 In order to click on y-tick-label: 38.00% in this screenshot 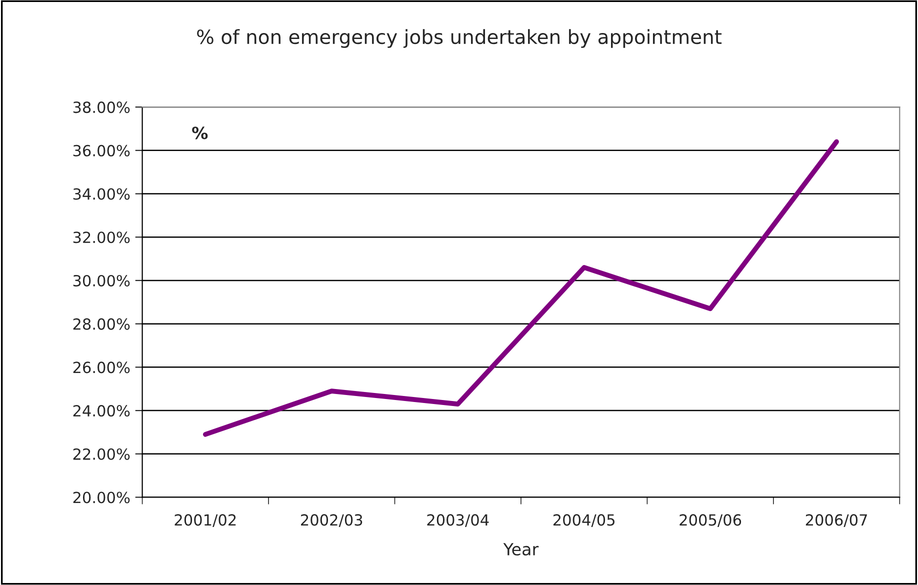, I will do `click(101, 108)`.